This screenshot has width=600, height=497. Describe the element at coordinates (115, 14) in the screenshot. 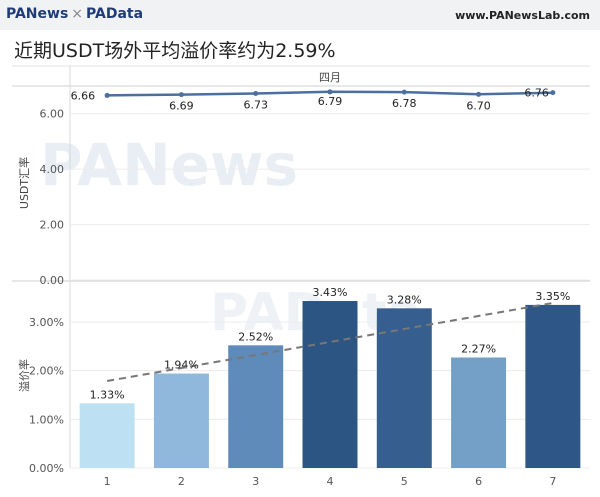

I see `brand-padata: PAData` at that location.